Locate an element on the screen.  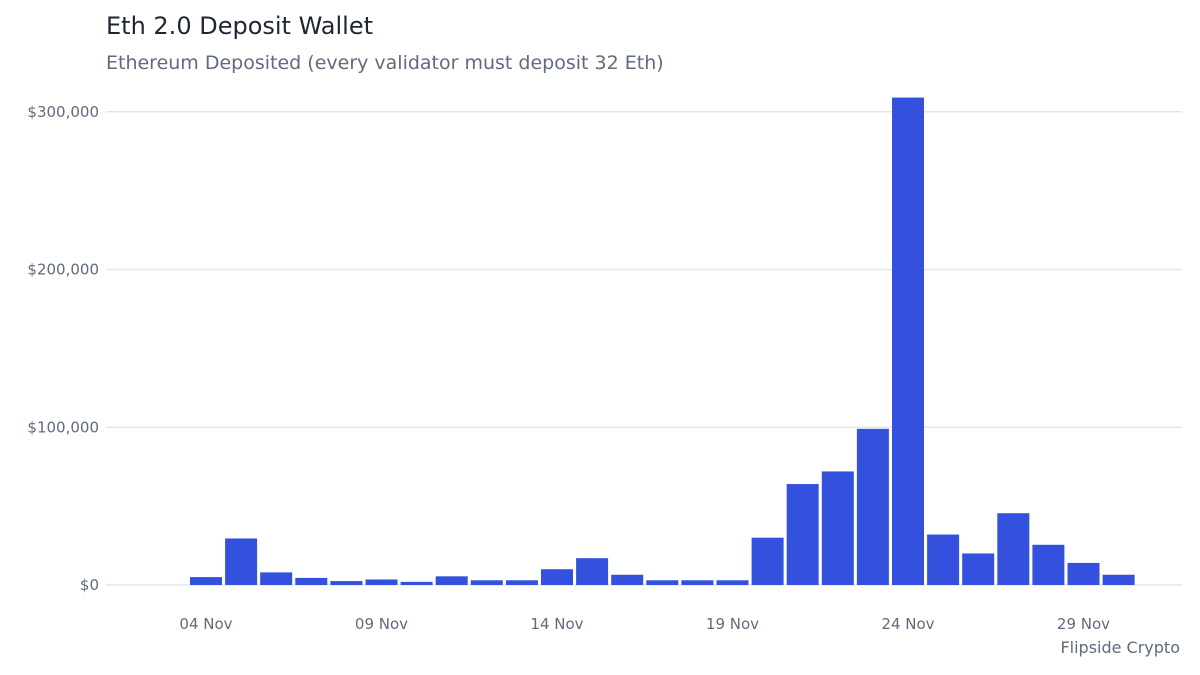
y-tick-label: $200,000 is located at coordinates (63, 270).